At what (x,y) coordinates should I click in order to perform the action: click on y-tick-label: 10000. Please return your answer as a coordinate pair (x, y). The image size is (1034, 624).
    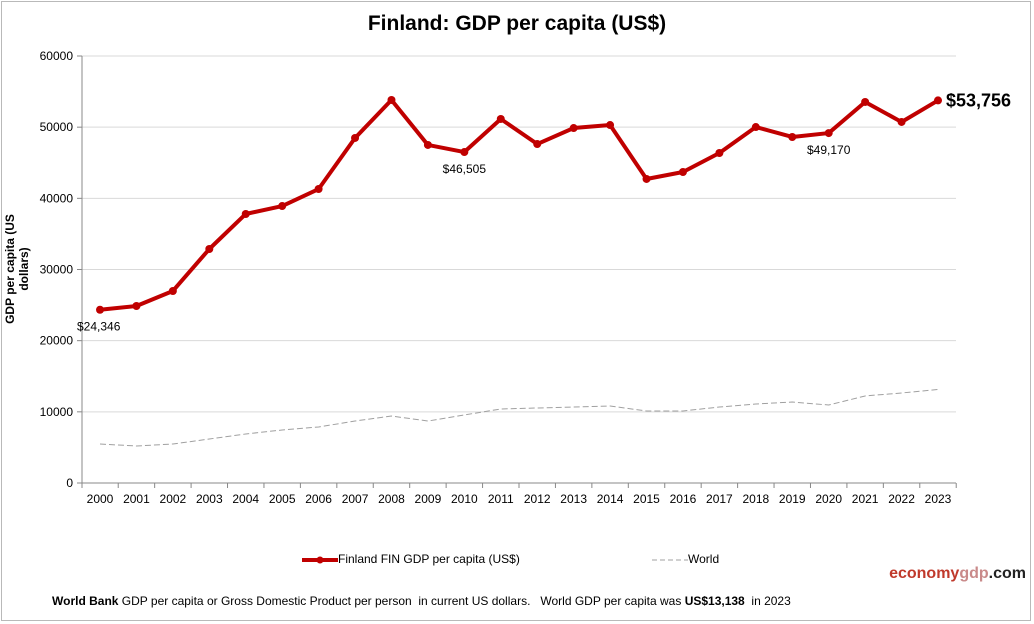
    Looking at the image, I should click on (57, 412).